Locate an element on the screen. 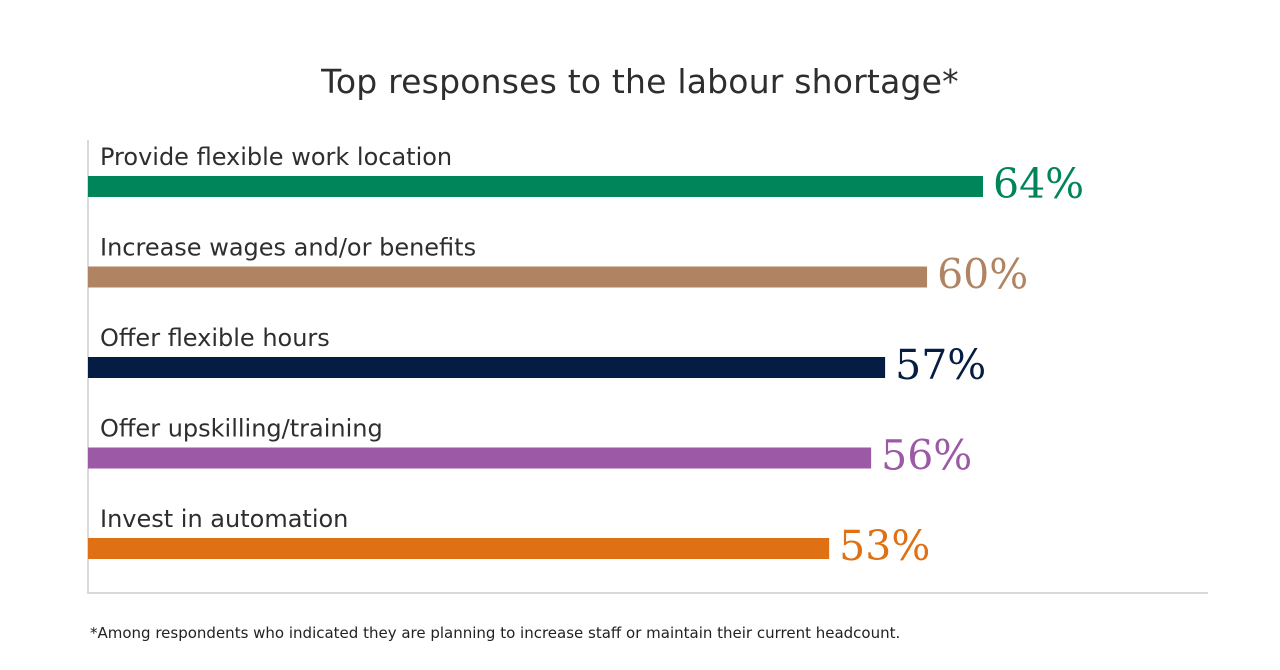  category-label: Invest in automation is located at coordinates (224, 519).